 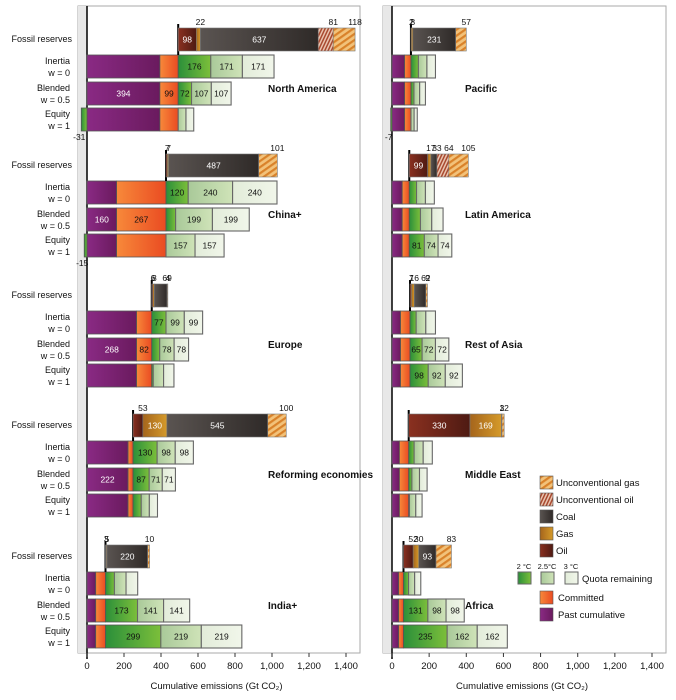 I want to click on bar-value-callout: 16, so click(x=415, y=278).